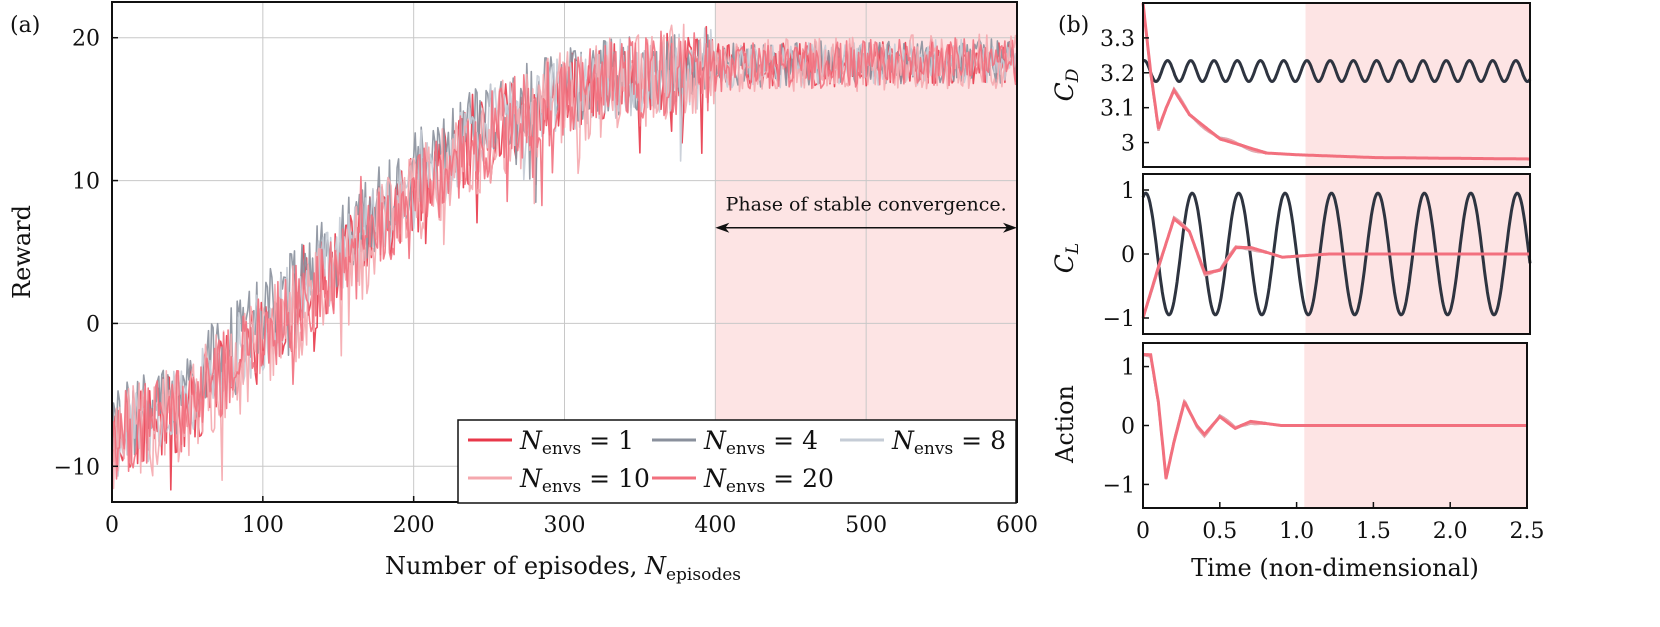 This screenshot has height=627, width=1660. I want to click on b-x-tick-label: 2.5, so click(1527, 531).